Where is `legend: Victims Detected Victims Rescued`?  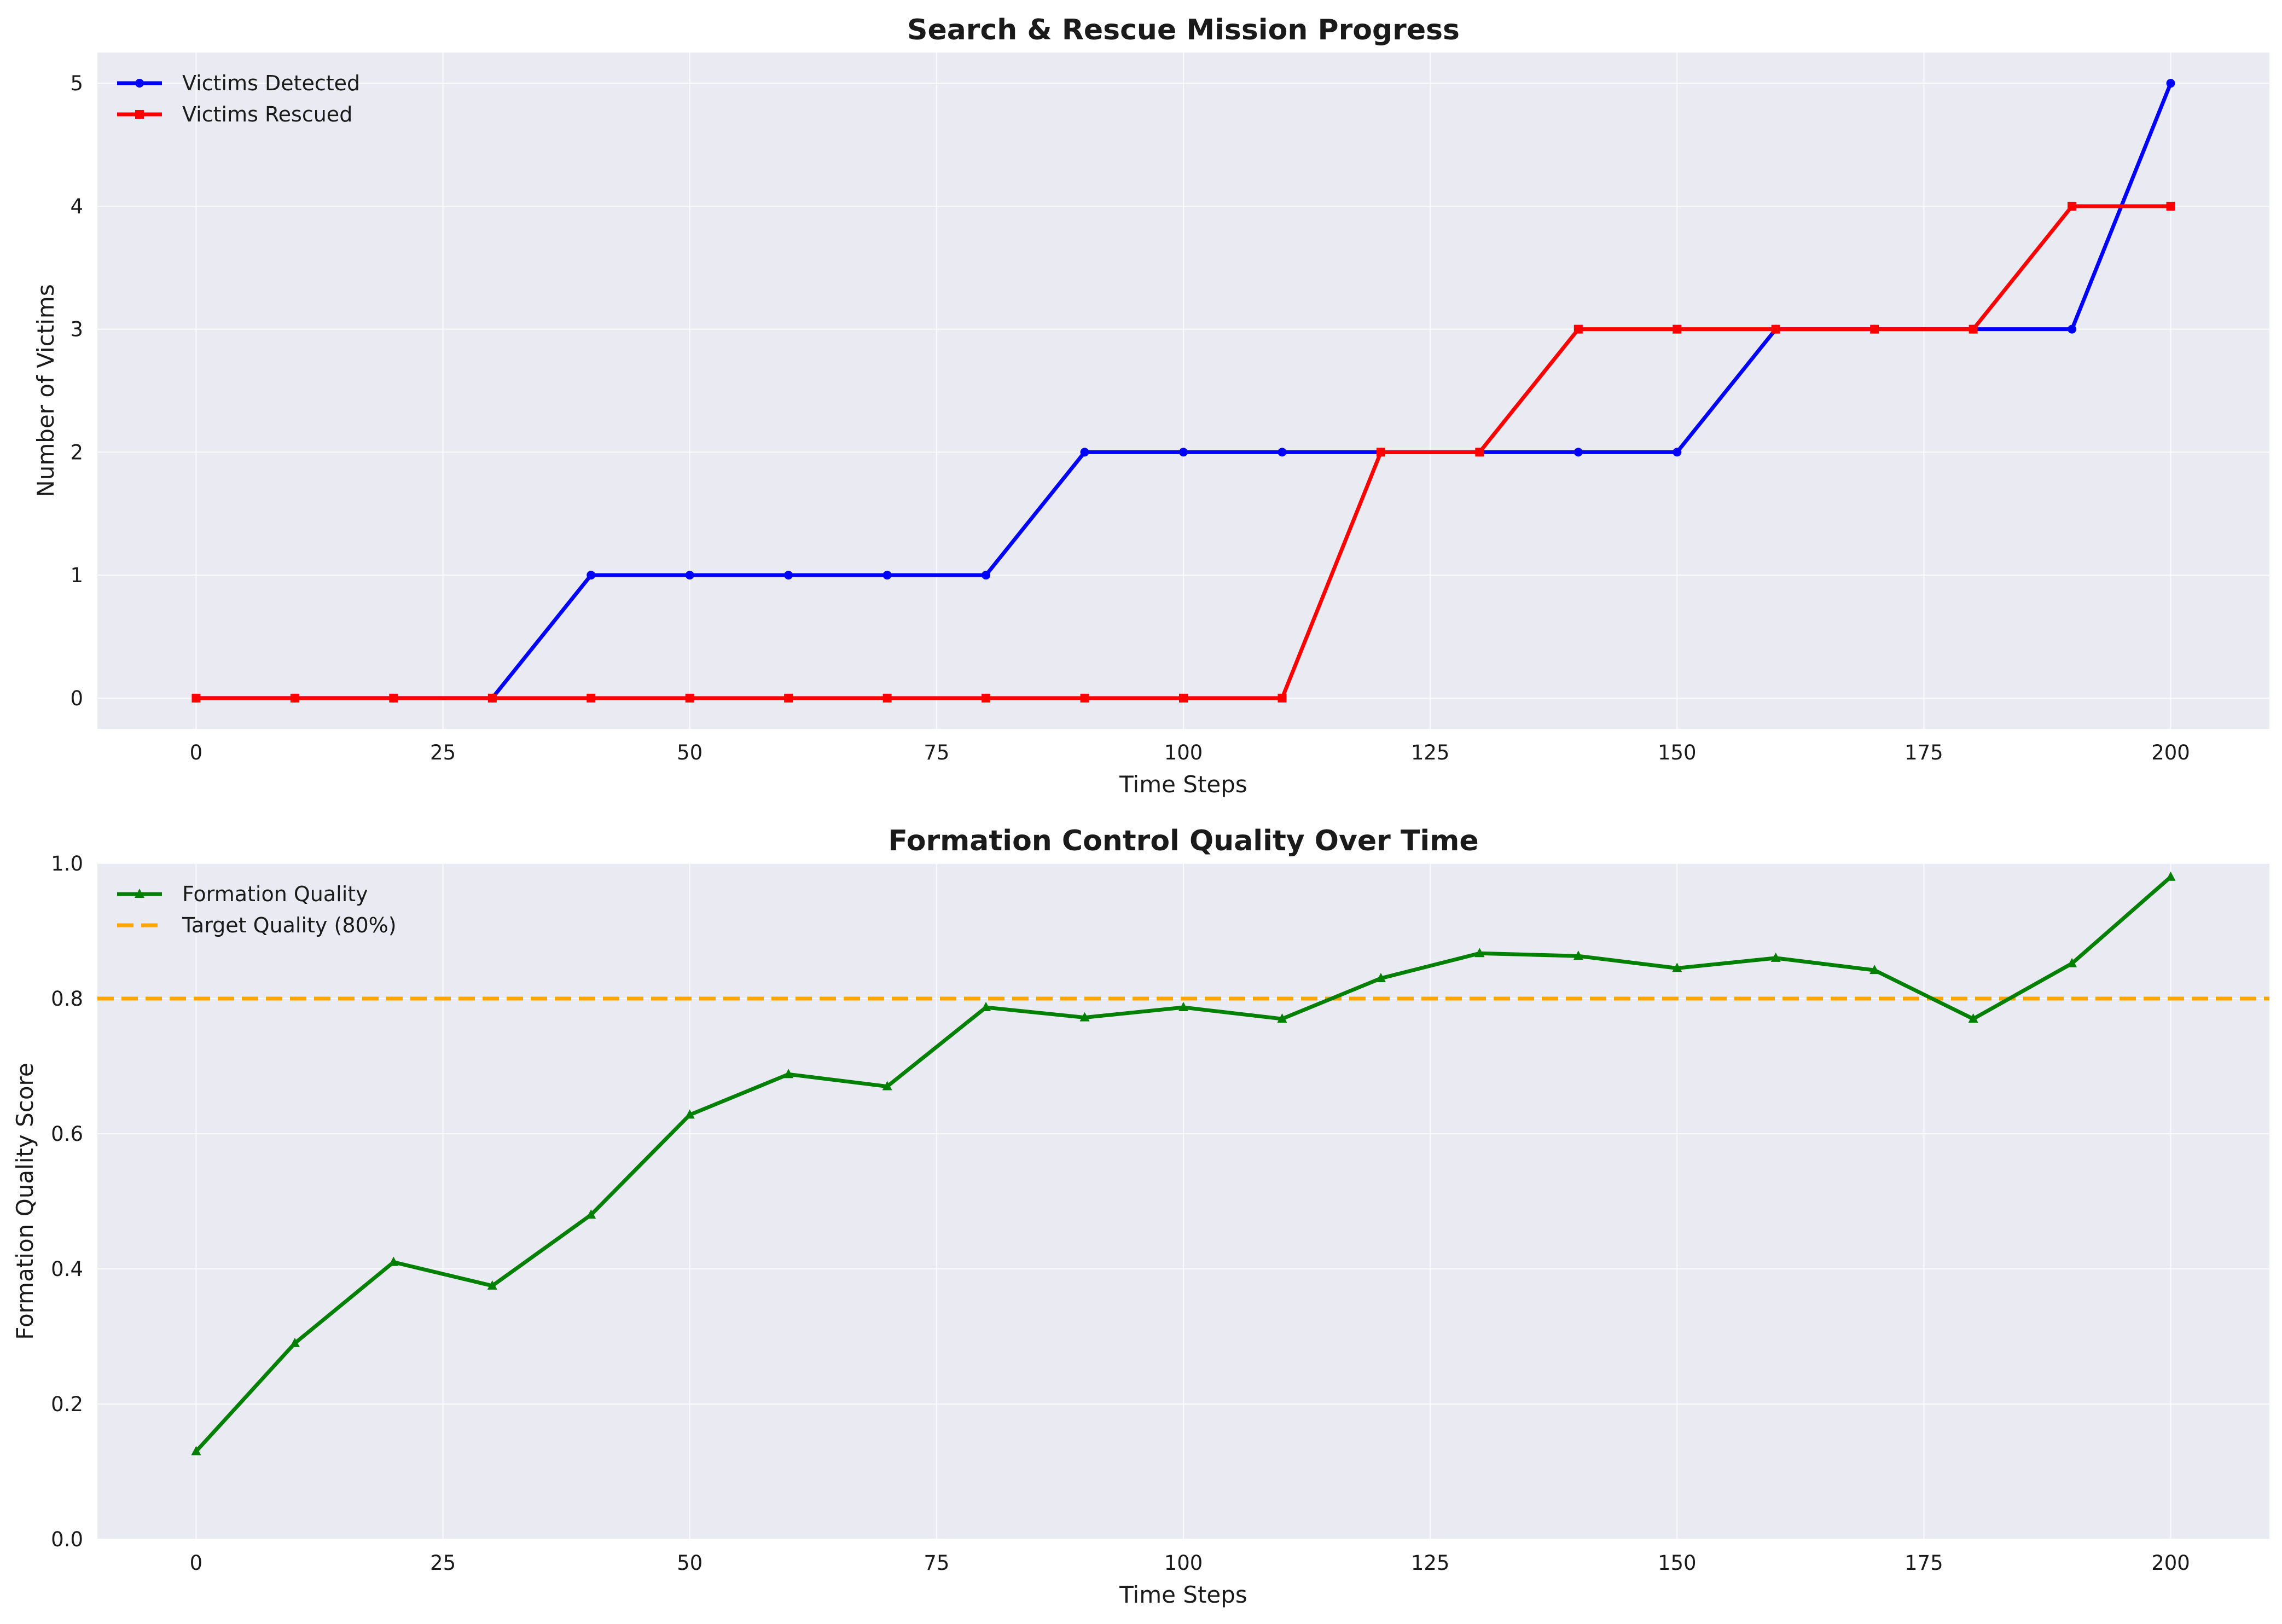 legend: Victims Detected Victims Rescued is located at coordinates (238, 98).